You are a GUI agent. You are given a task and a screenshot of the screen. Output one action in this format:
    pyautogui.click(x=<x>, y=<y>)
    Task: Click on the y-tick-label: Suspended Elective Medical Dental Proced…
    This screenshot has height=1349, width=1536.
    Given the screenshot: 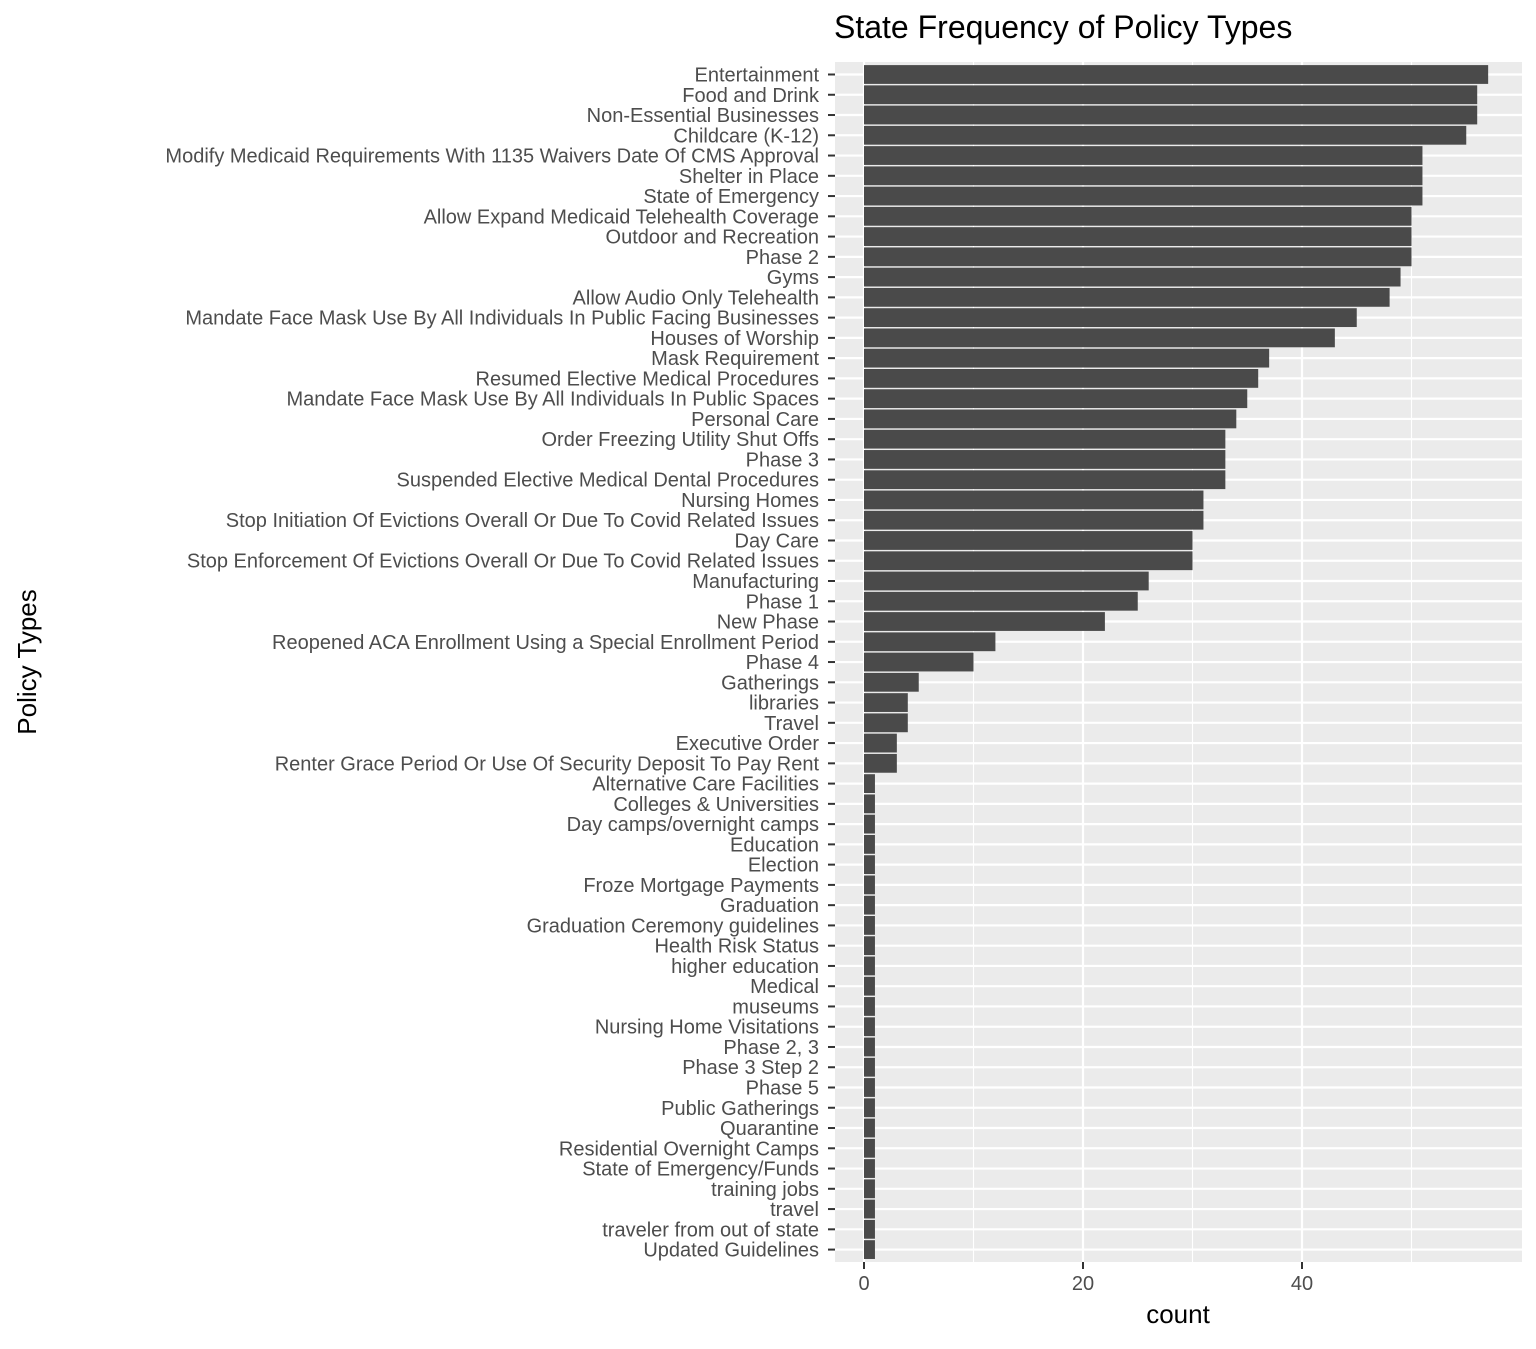 What is the action you would take?
    pyautogui.click(x=608, y=481)
    